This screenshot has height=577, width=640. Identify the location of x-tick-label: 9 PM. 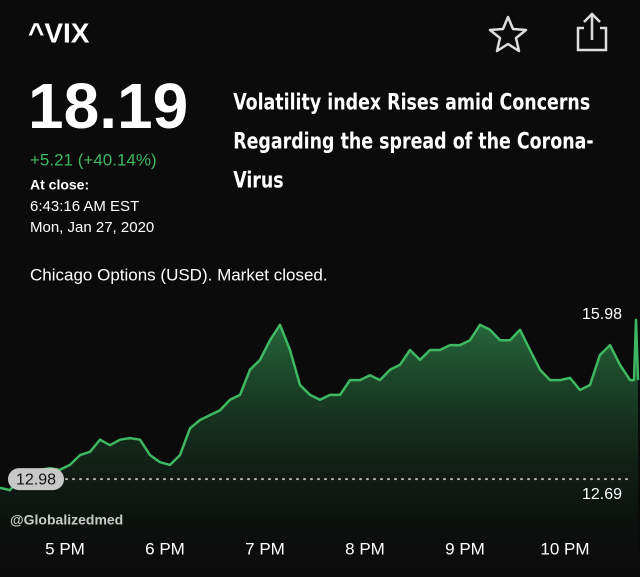
(465, 548).